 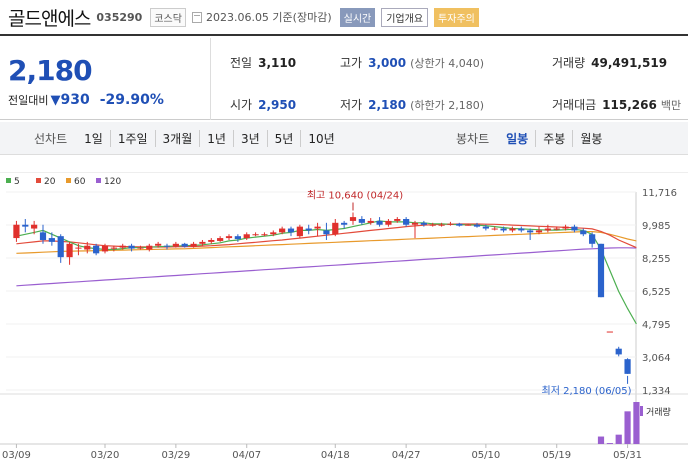 What do you see at coordinates (105, 455) in the screenshot?
I see `x-tick-label: 03/20` at bounding box center [105, 455].